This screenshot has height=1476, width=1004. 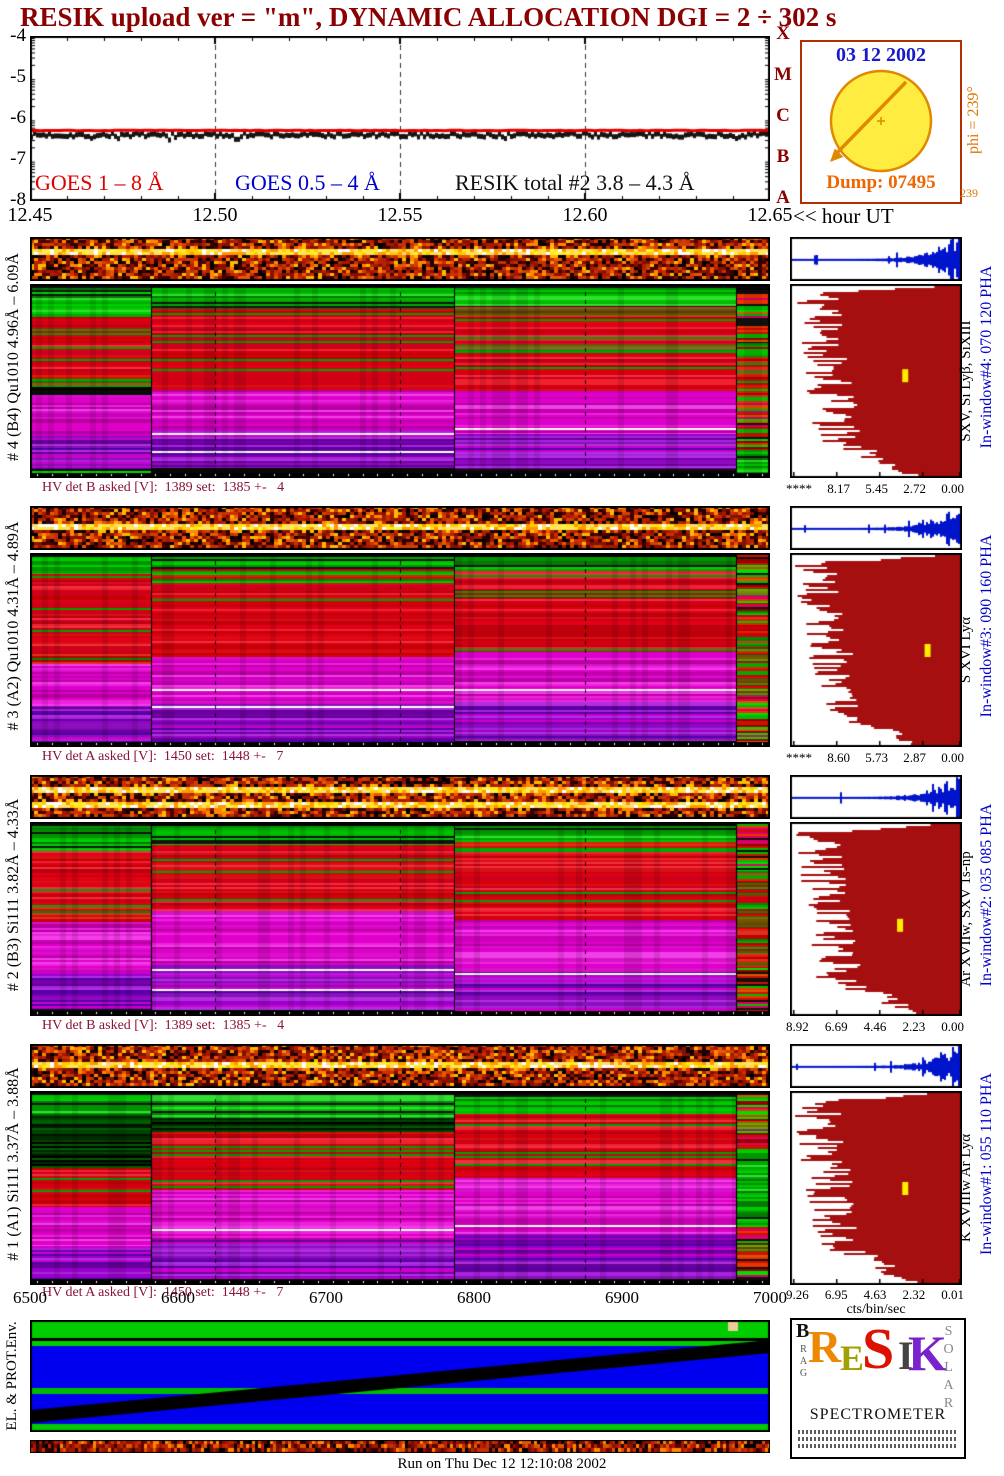 What do you see at coordinates (927, 1353) in the screenshot?
I see `logo-letter-k: K` at bounding box center [927, 1353].